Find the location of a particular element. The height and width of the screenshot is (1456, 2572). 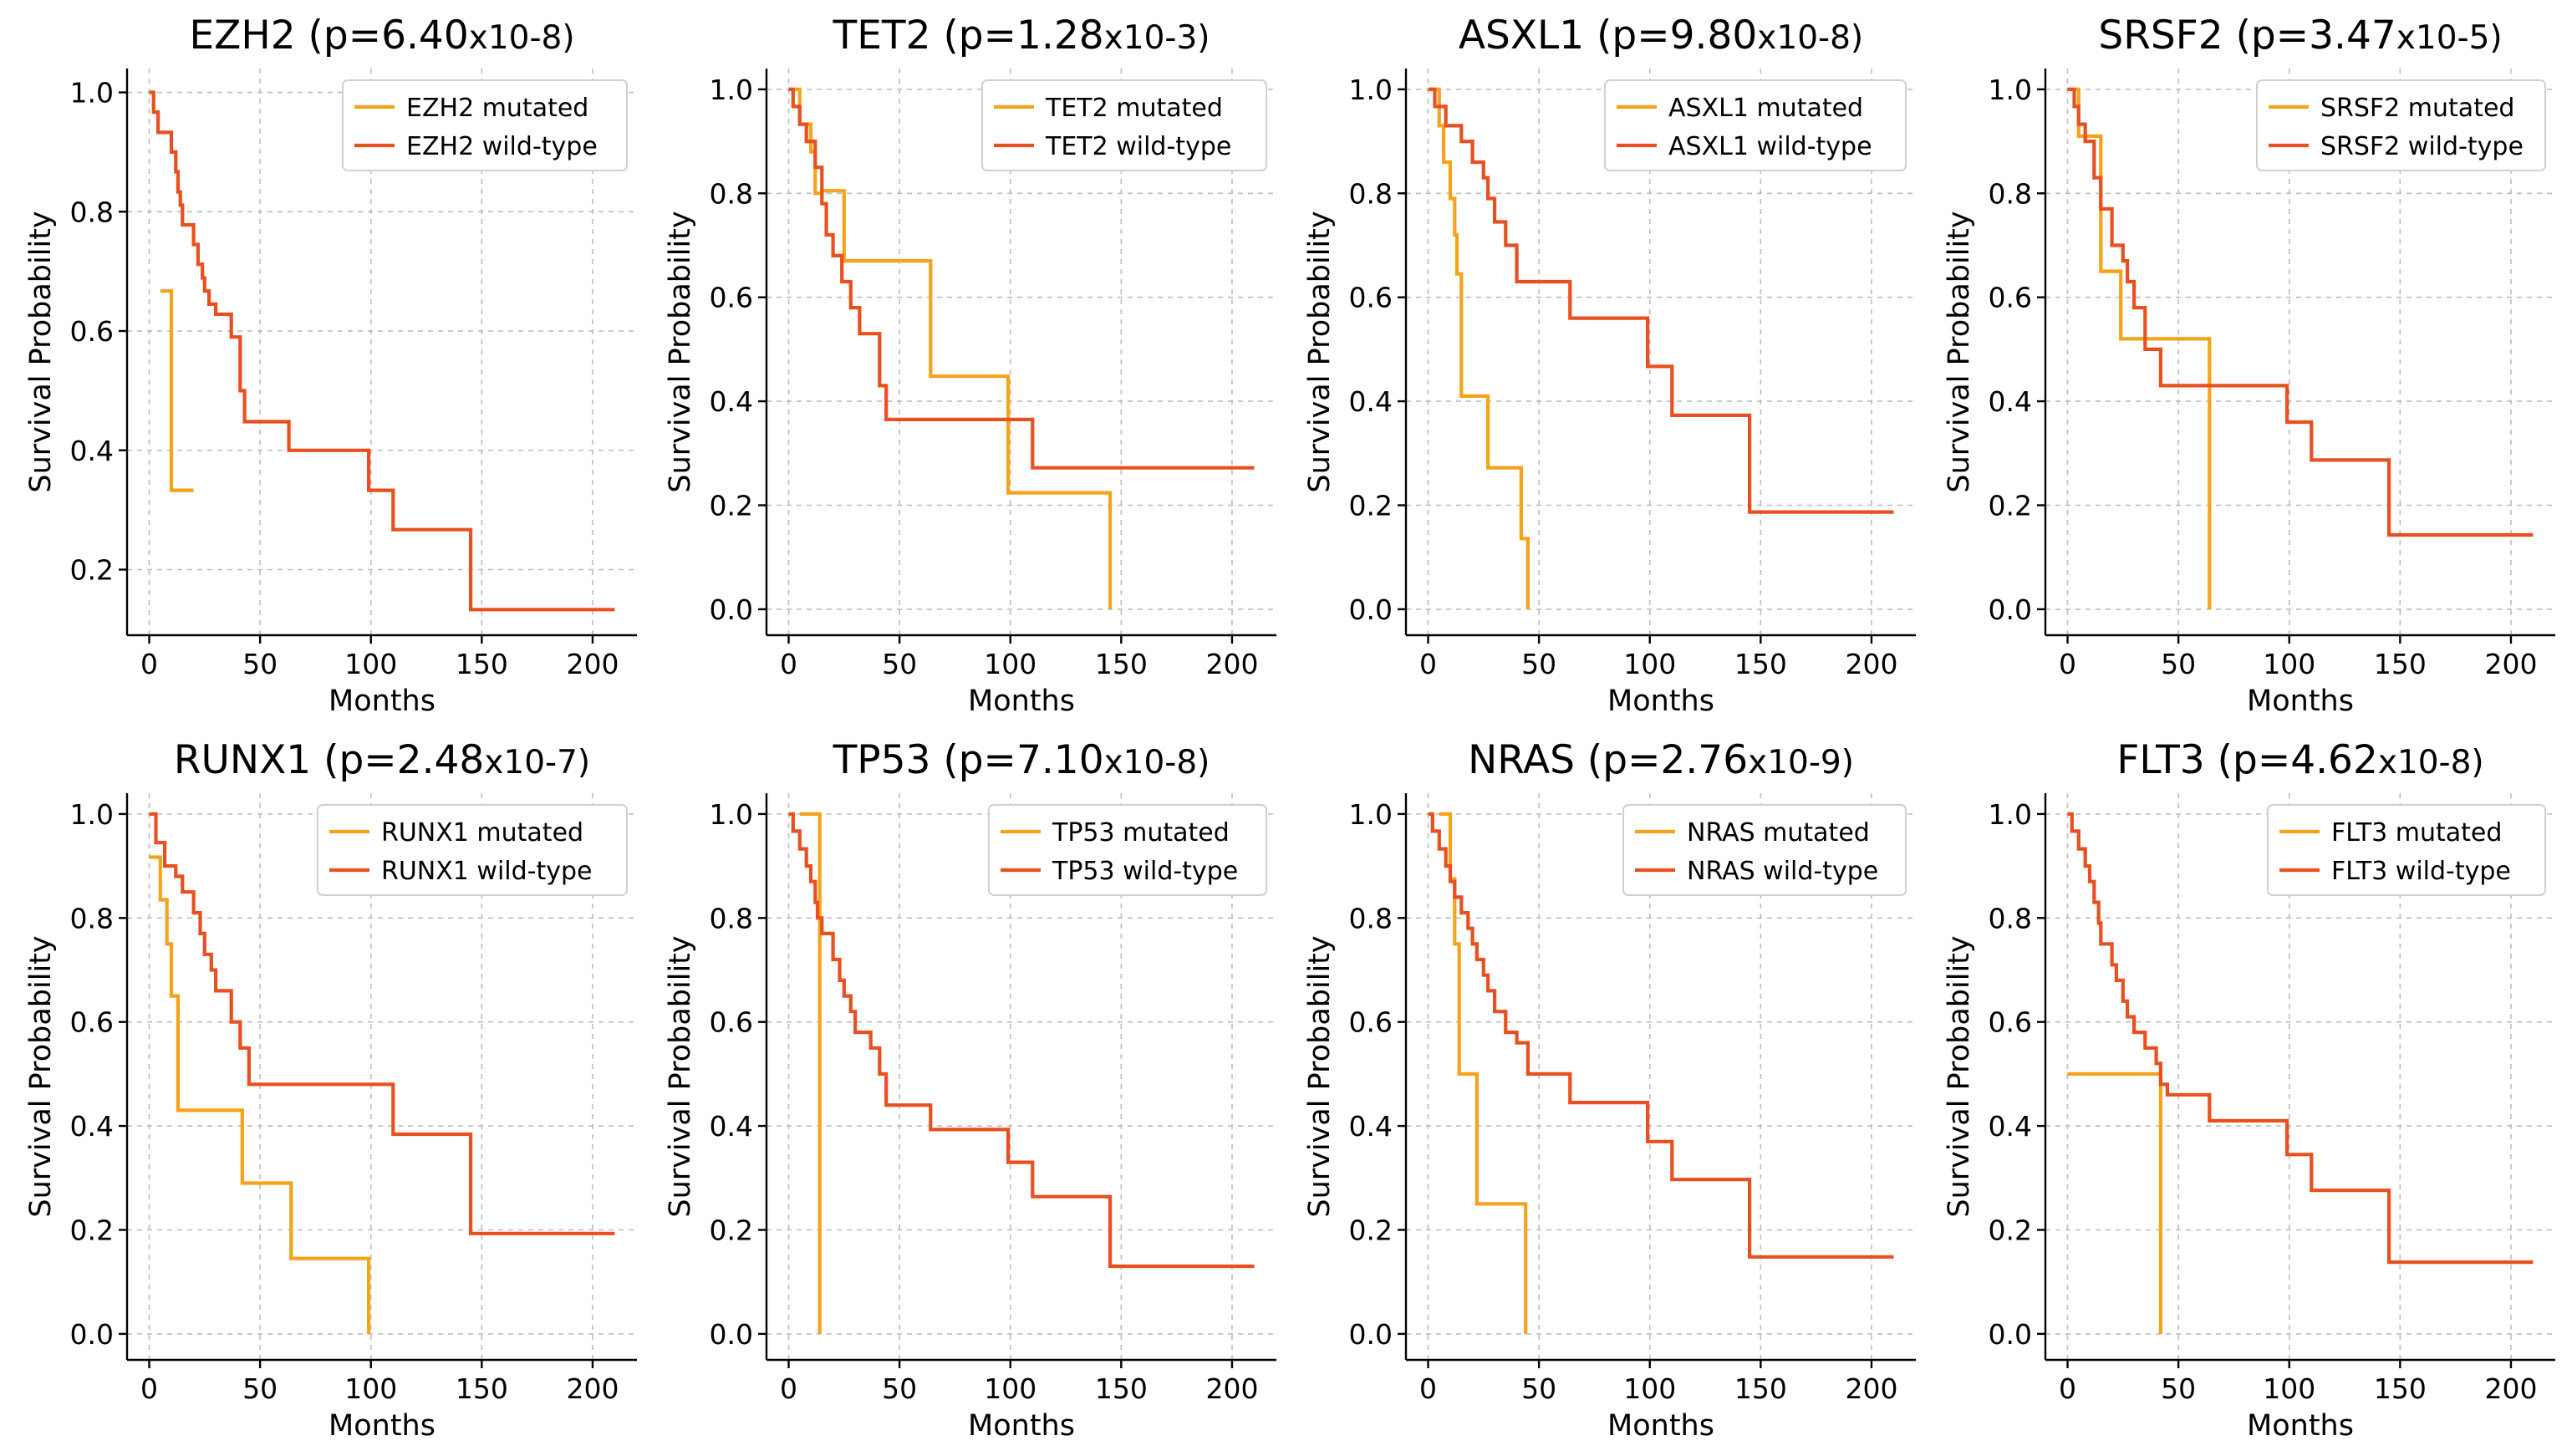

legend-label-wildtype: EZH2 wild-type is located at coordinates (502, 146).